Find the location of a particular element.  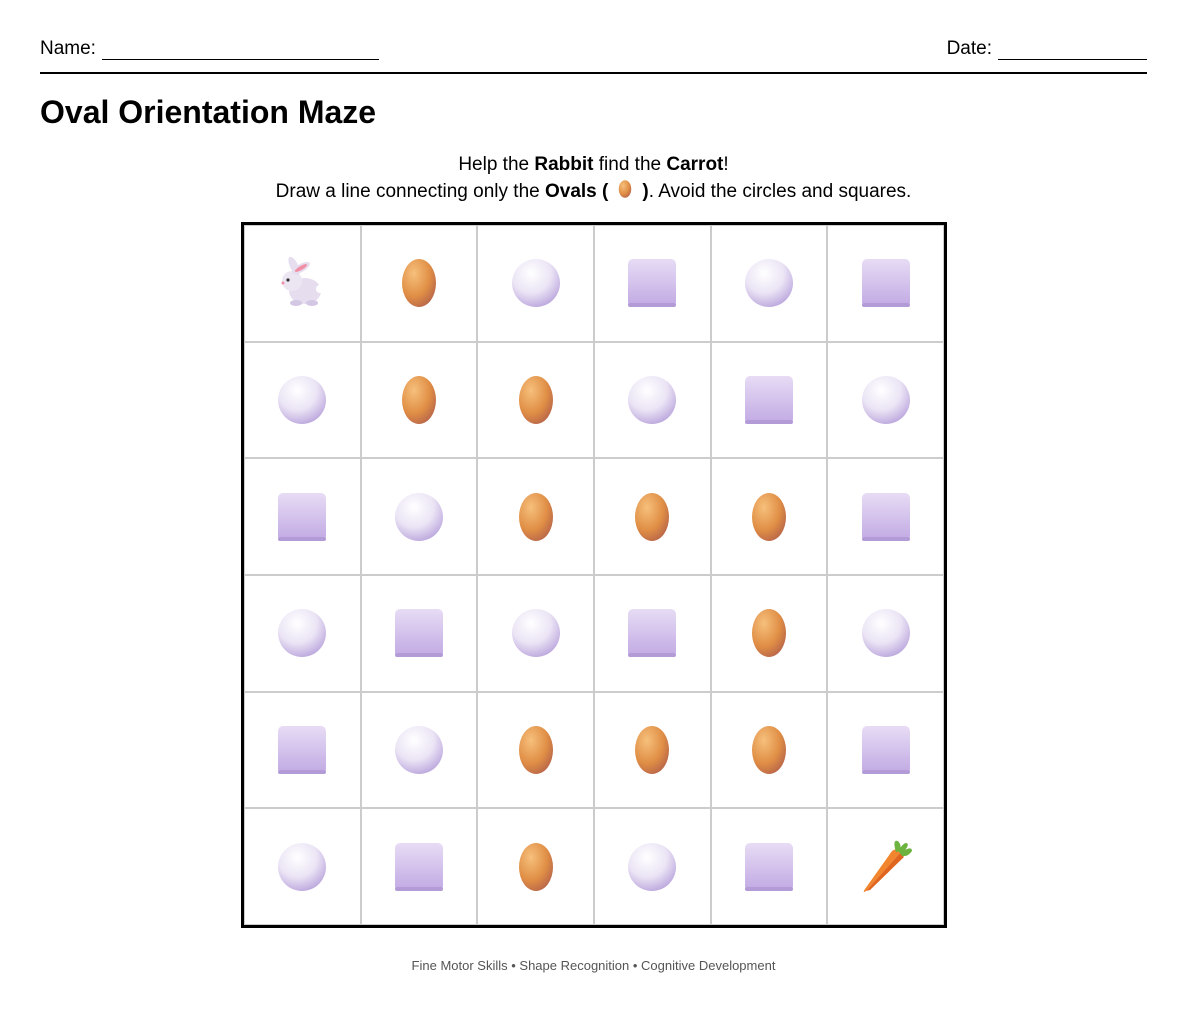

text: Draw a line connecting only the is located at coordinates (410, 191).